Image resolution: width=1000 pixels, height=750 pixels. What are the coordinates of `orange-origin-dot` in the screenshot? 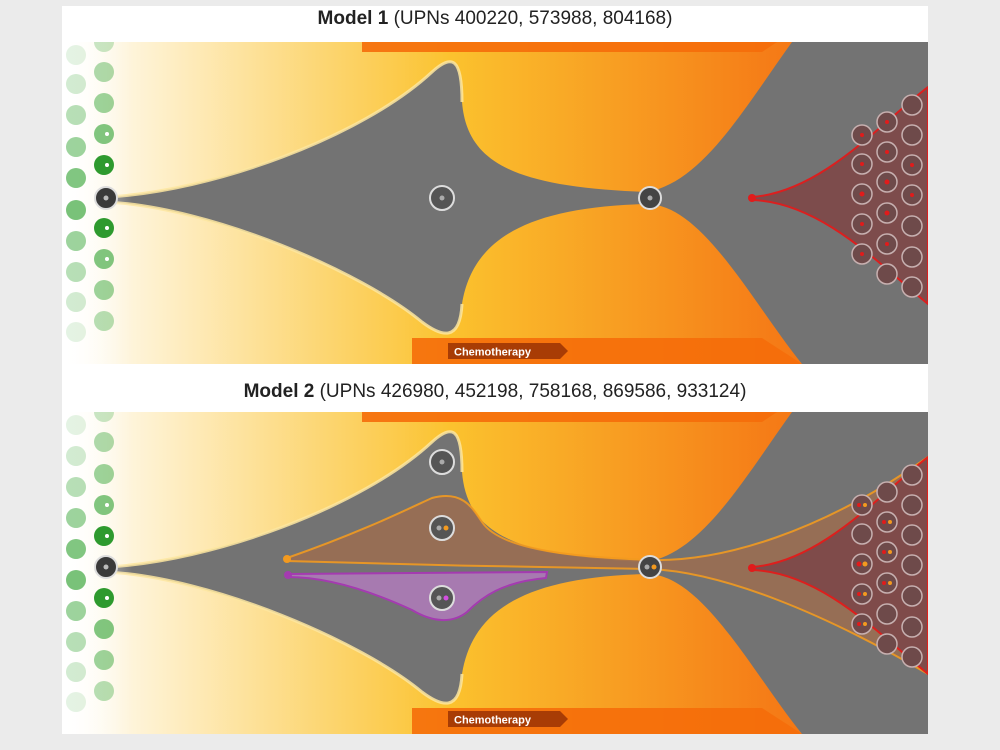 It's located at (287, 559).